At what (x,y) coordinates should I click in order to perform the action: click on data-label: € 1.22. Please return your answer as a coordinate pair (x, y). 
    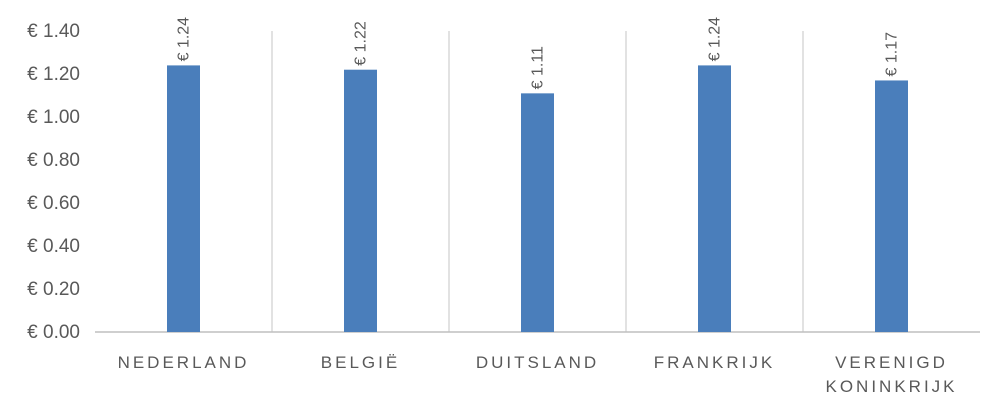
    Looking at the image, I should click on (361, 43).